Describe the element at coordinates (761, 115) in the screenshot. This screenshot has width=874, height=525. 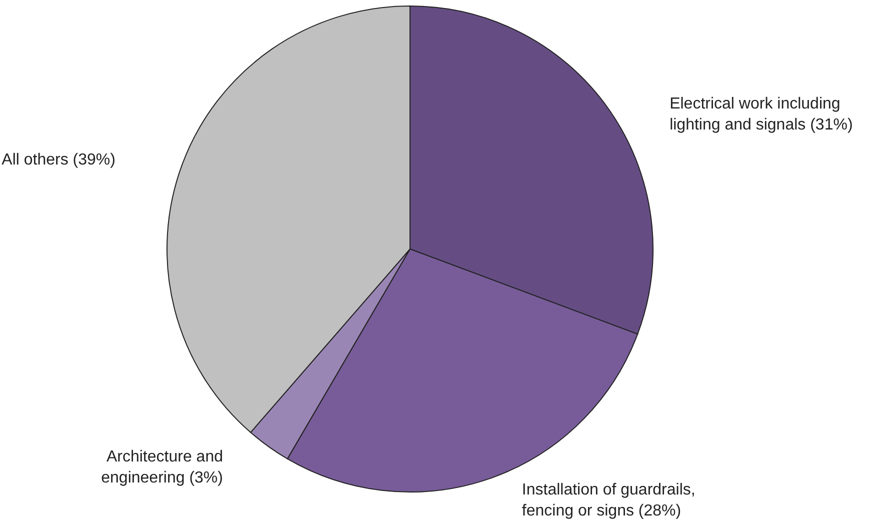
I see `slice-label: Electrical work including lighting and signals (31%)` at that location.